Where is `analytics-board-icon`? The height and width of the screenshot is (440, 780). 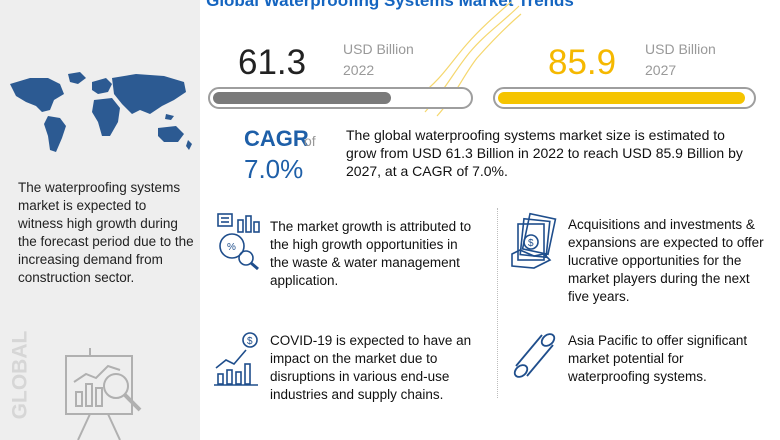
analytics-board-icon is located at coordinates (103, 394).